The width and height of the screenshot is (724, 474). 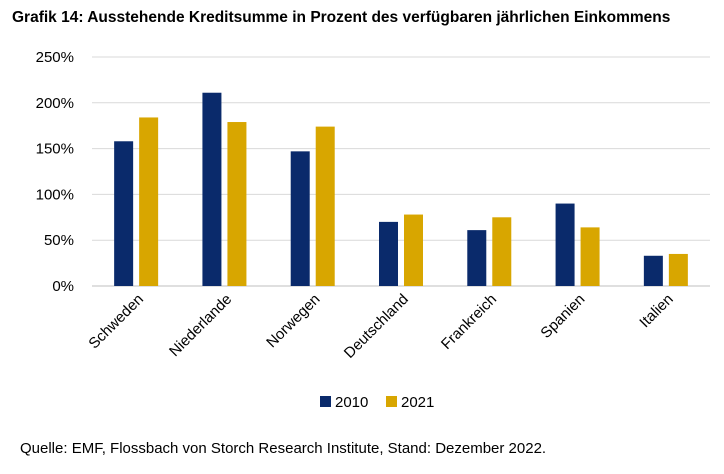 What do you see at coordinates (124, 213) in the screenshot?
I see `bar-schweden-2010` at bounding box center [124, 213].